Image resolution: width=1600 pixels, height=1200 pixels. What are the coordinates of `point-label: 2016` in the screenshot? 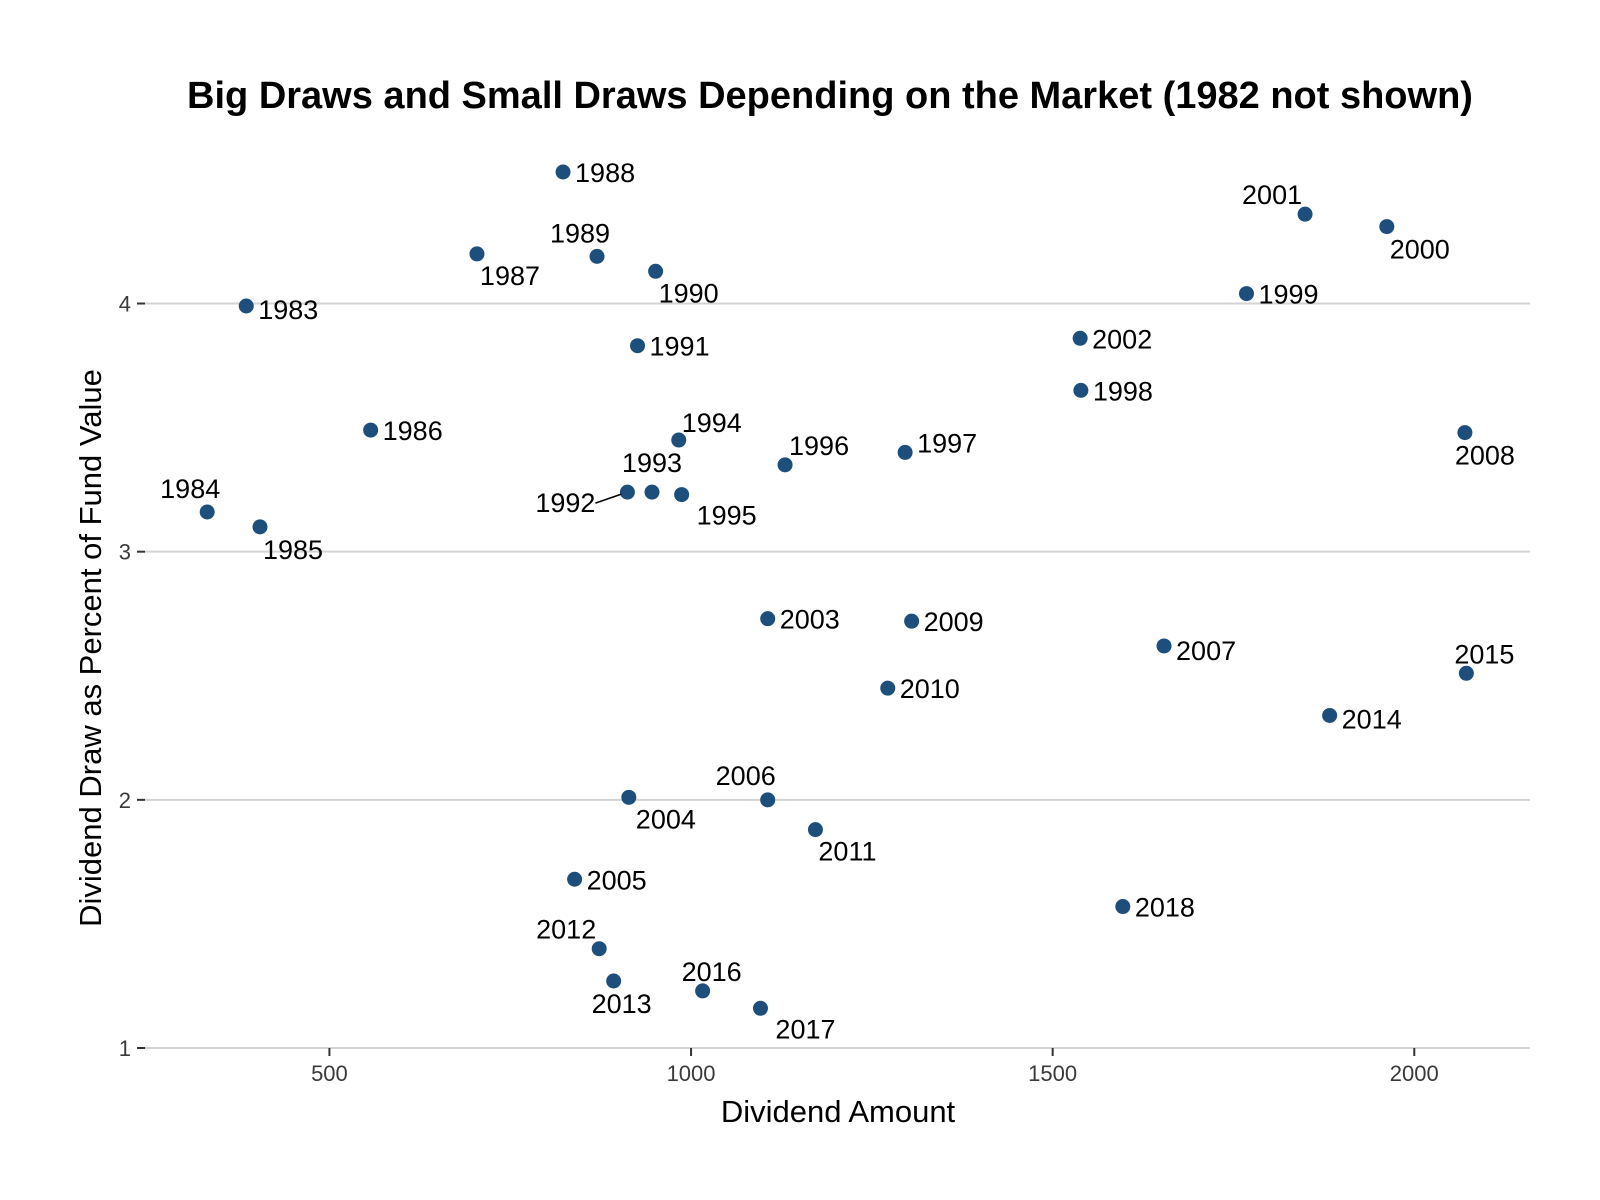 It's located at (712, 972).